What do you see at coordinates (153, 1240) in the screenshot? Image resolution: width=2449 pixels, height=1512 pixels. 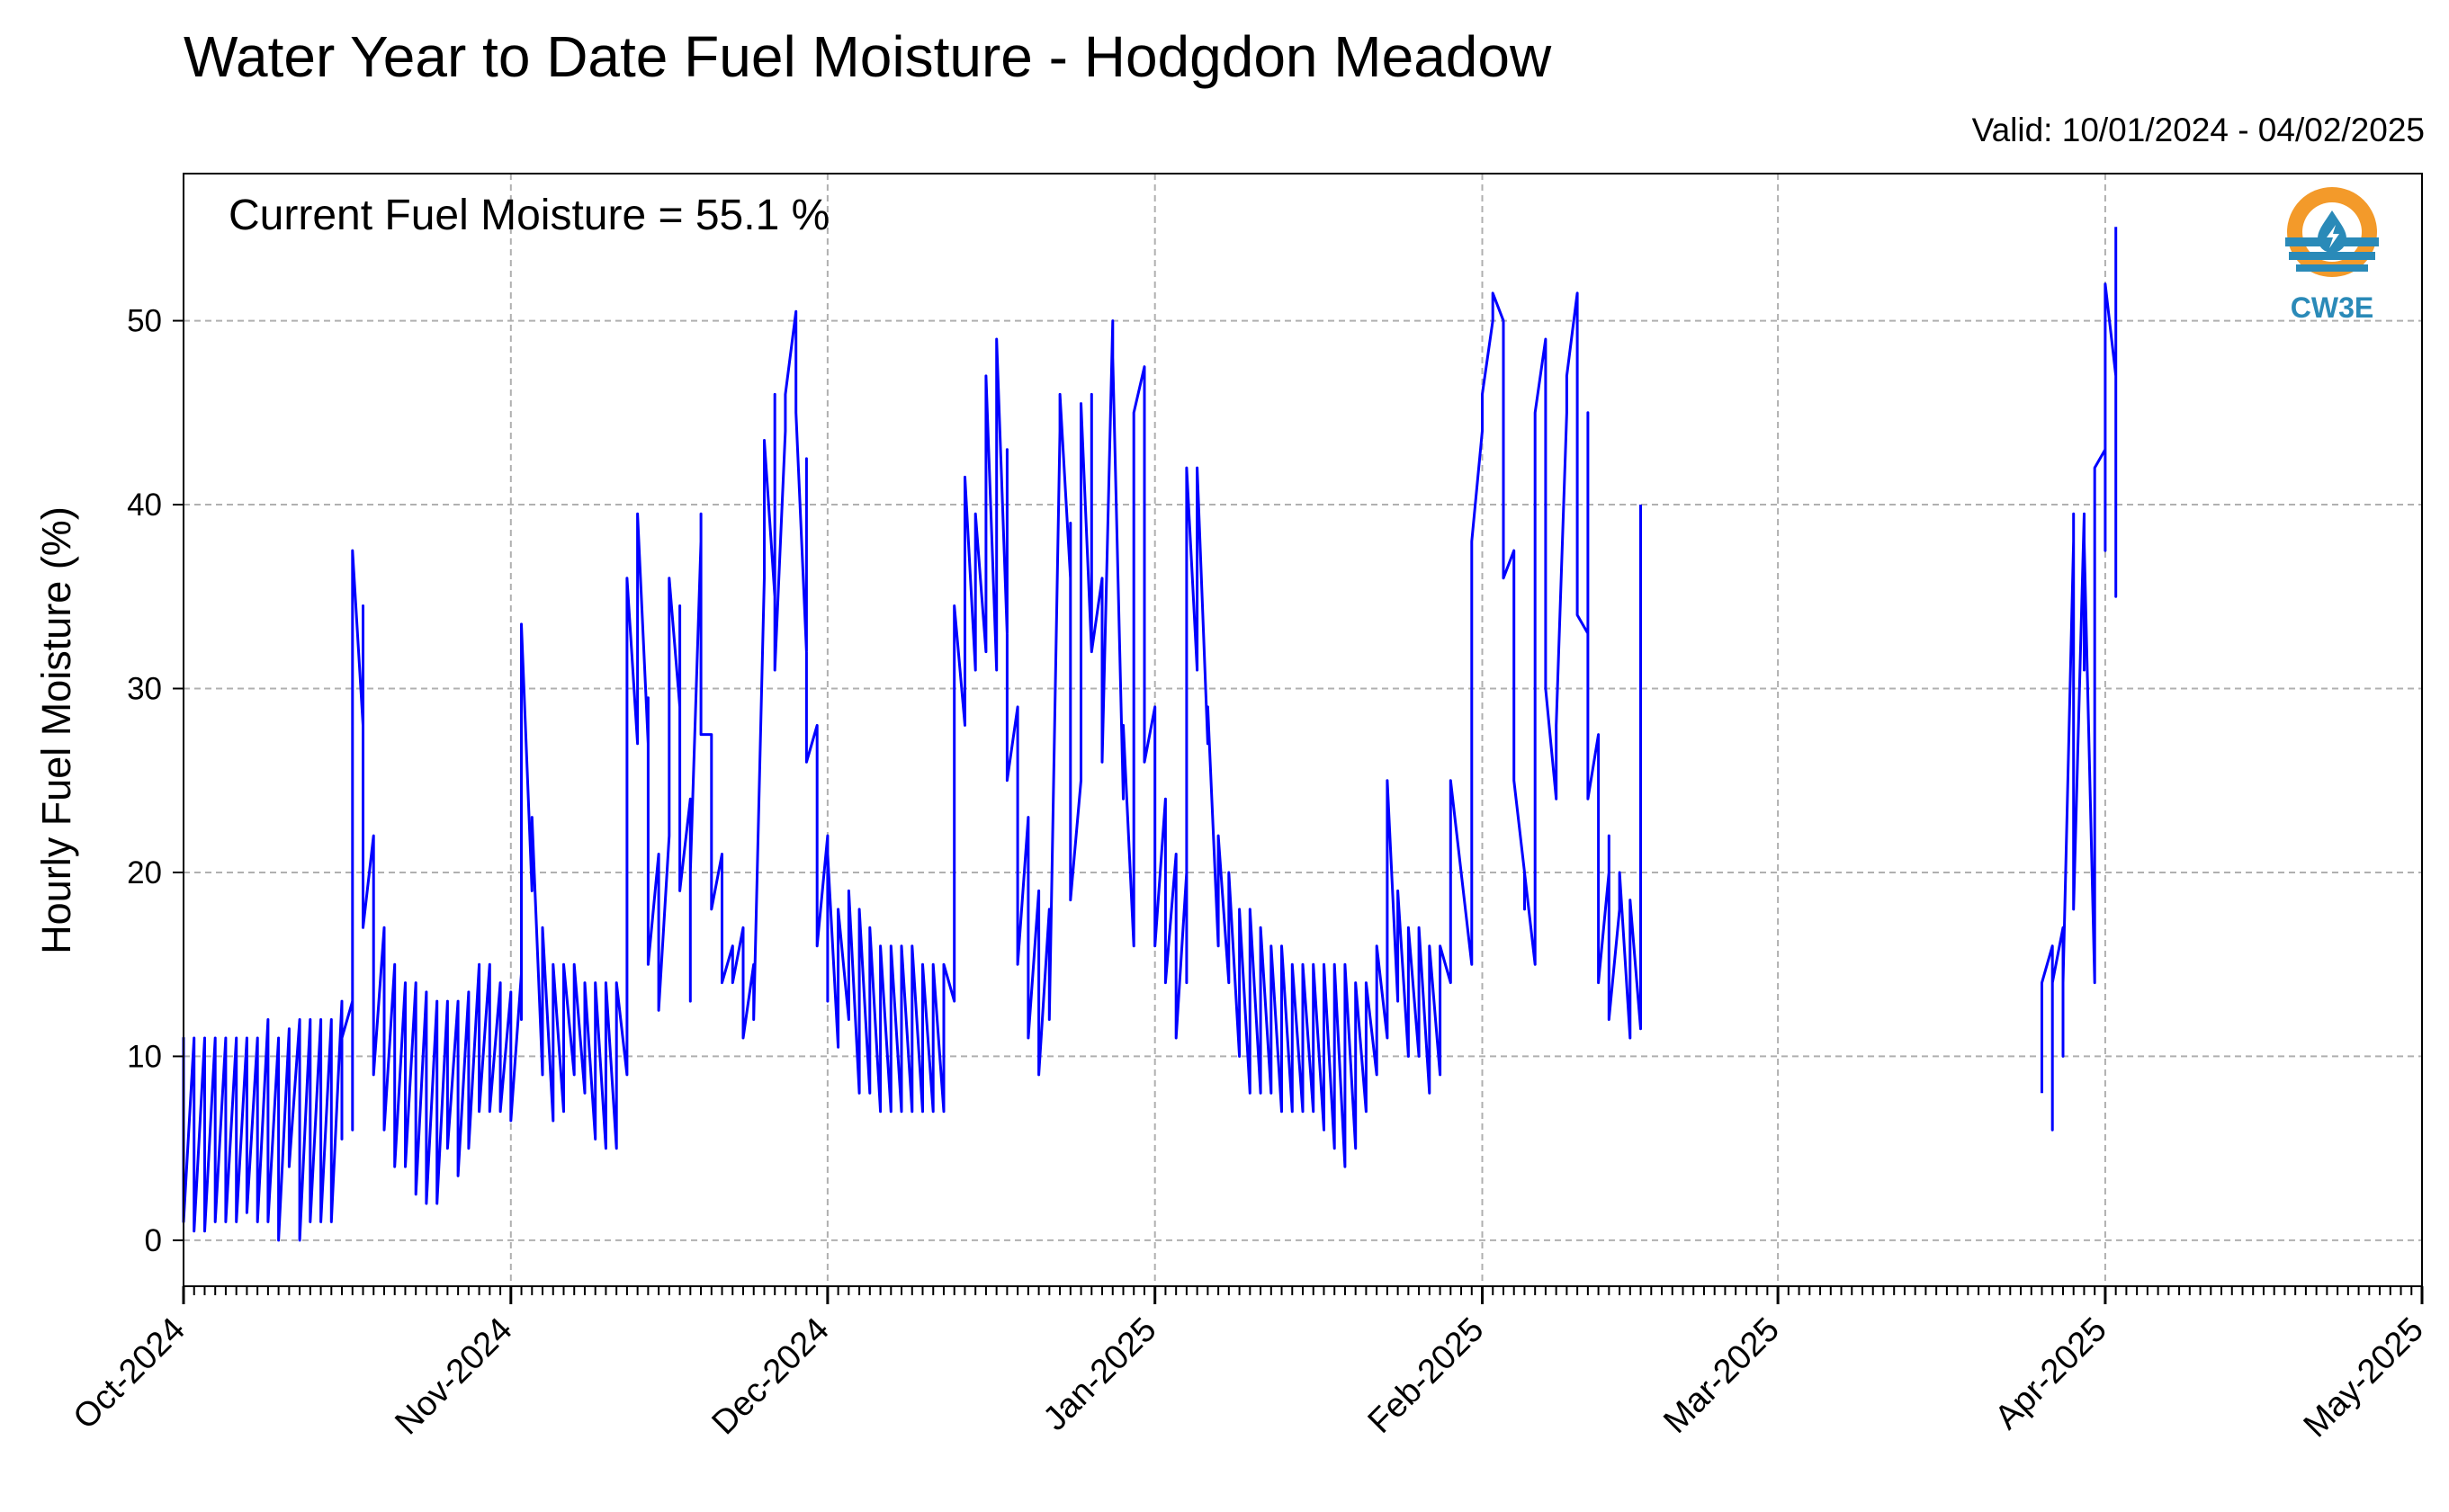 I see `y-tick-label: 0` at bounding box center [153, 1240].